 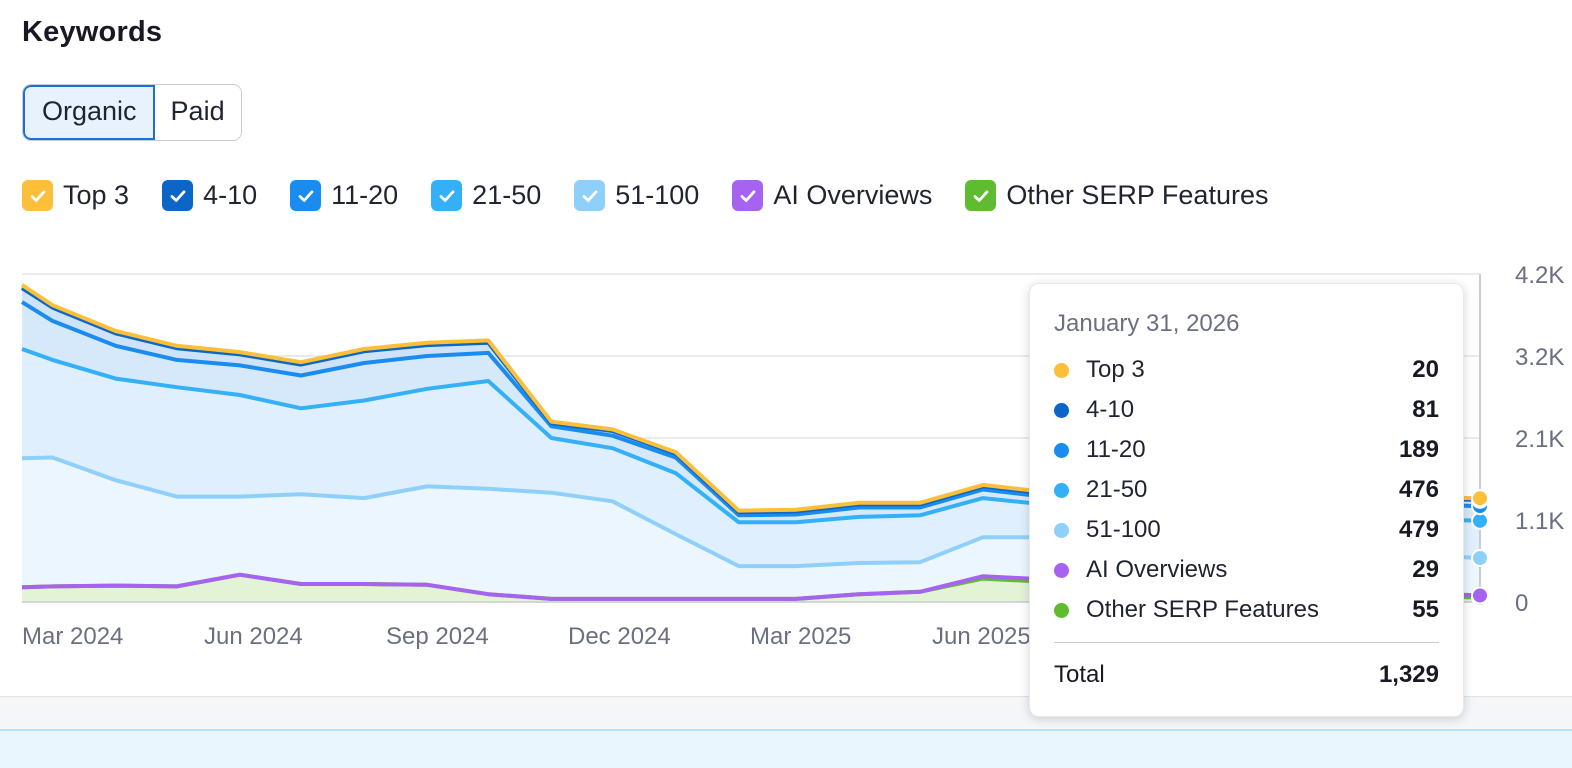 What do you see at coordinates (1521, 603) in the screenshot?
I see `y-tick-label: 0` at bounding box center [1521, 603].